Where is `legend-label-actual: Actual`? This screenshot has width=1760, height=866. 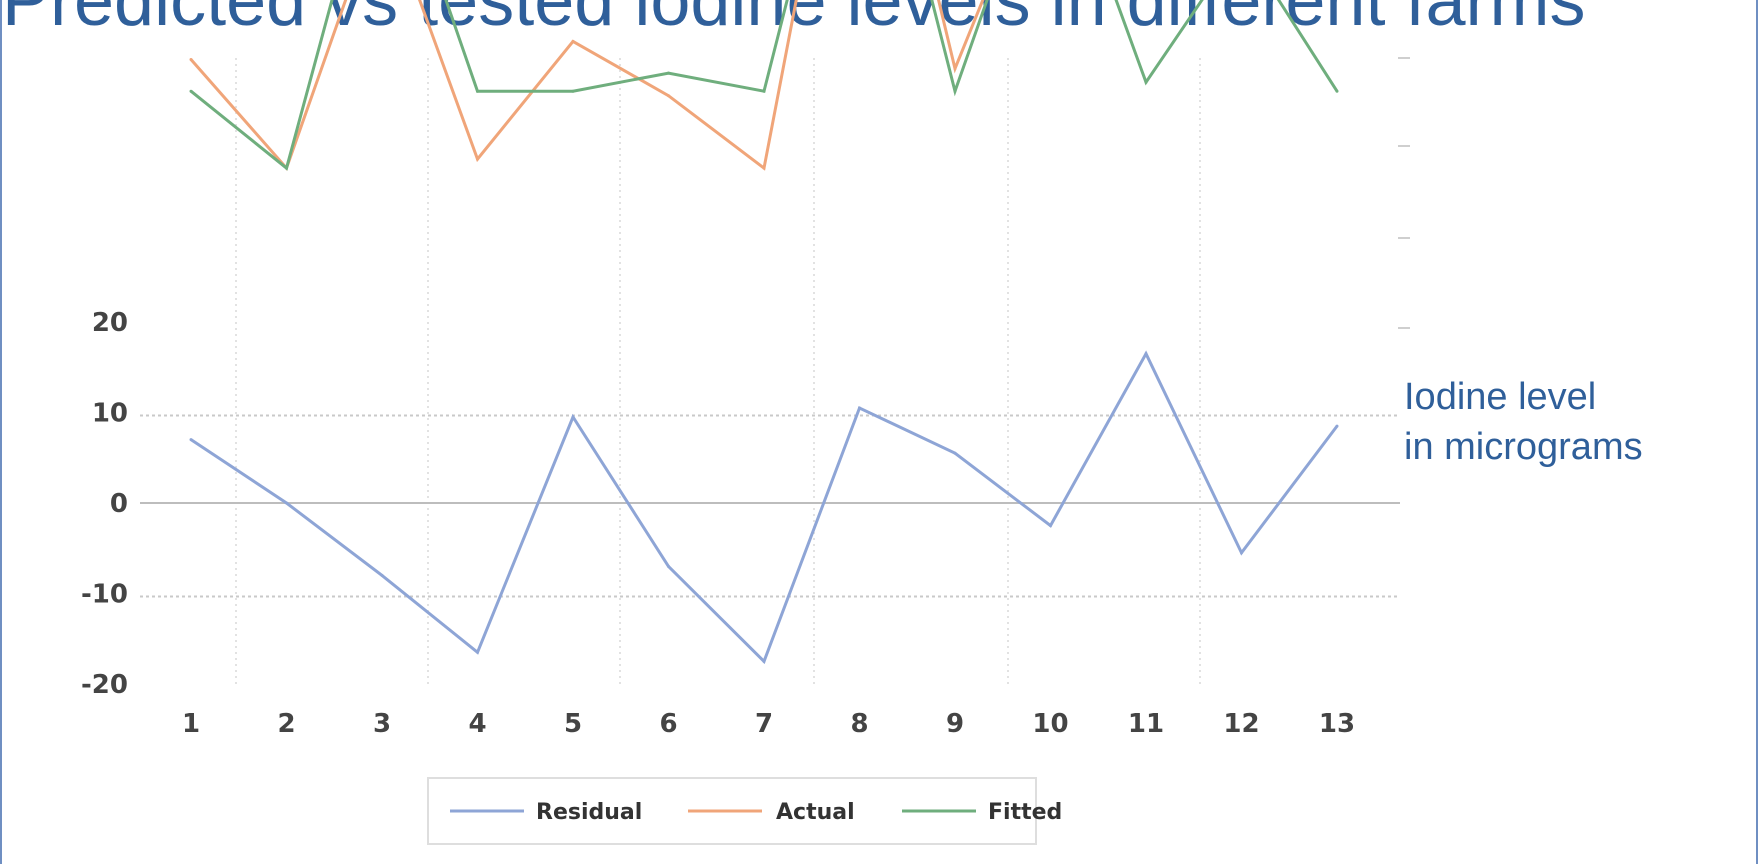 legend-label-actual: Actual is located at coordinates (815, 812).